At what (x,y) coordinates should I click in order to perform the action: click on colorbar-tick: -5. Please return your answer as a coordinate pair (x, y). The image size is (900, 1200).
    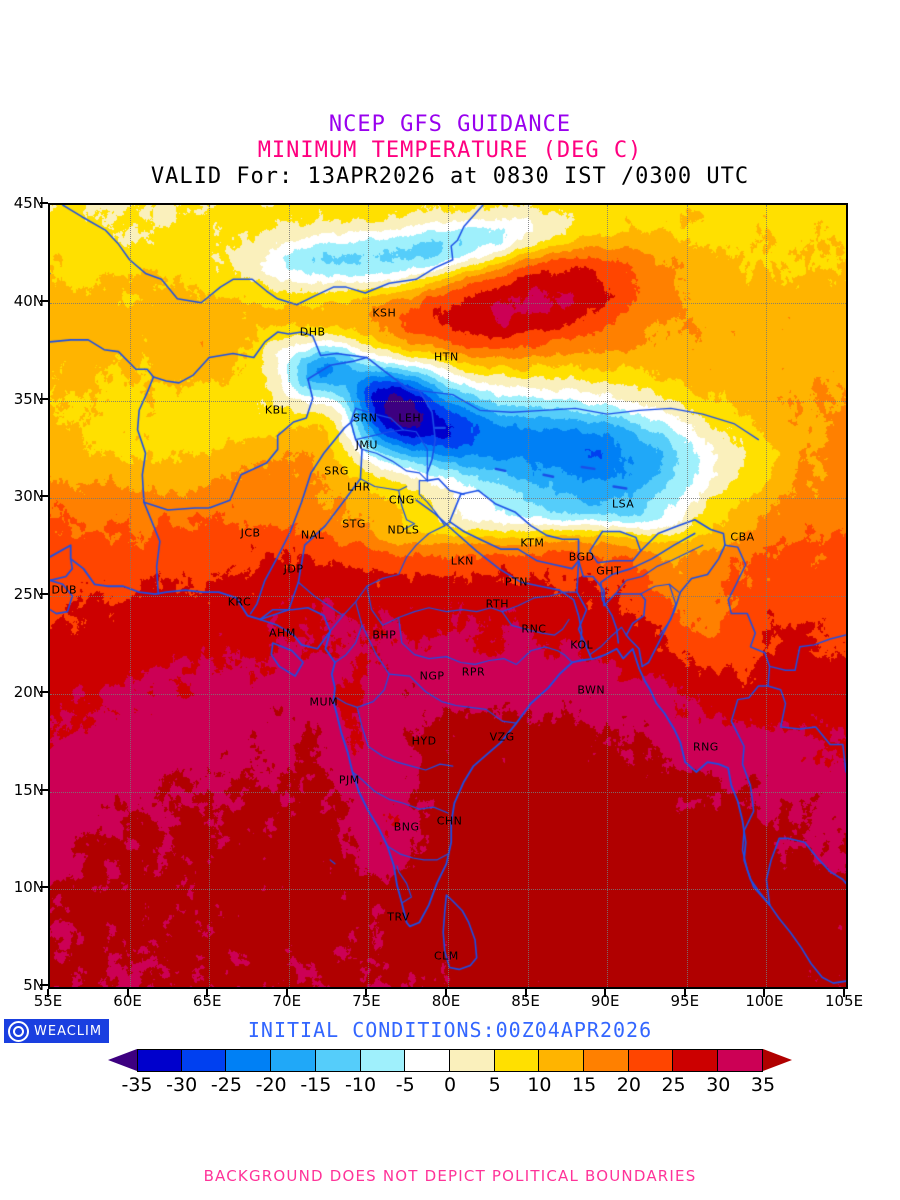
    Looking at the image, I should click on (405, 1085).